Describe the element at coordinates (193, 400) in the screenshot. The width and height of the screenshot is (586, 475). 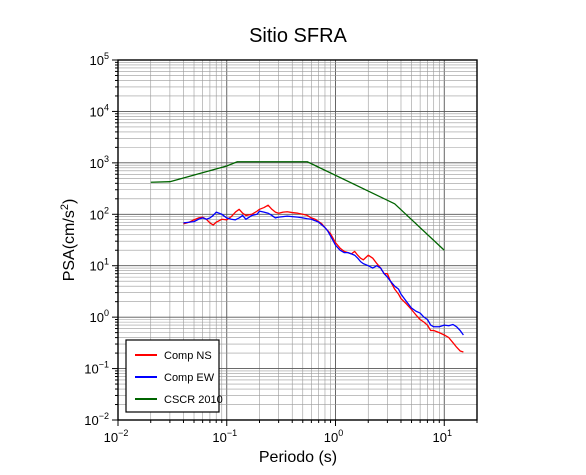
I see `legend-entry-cscr-2010-label: CSCR 2010` at that location.